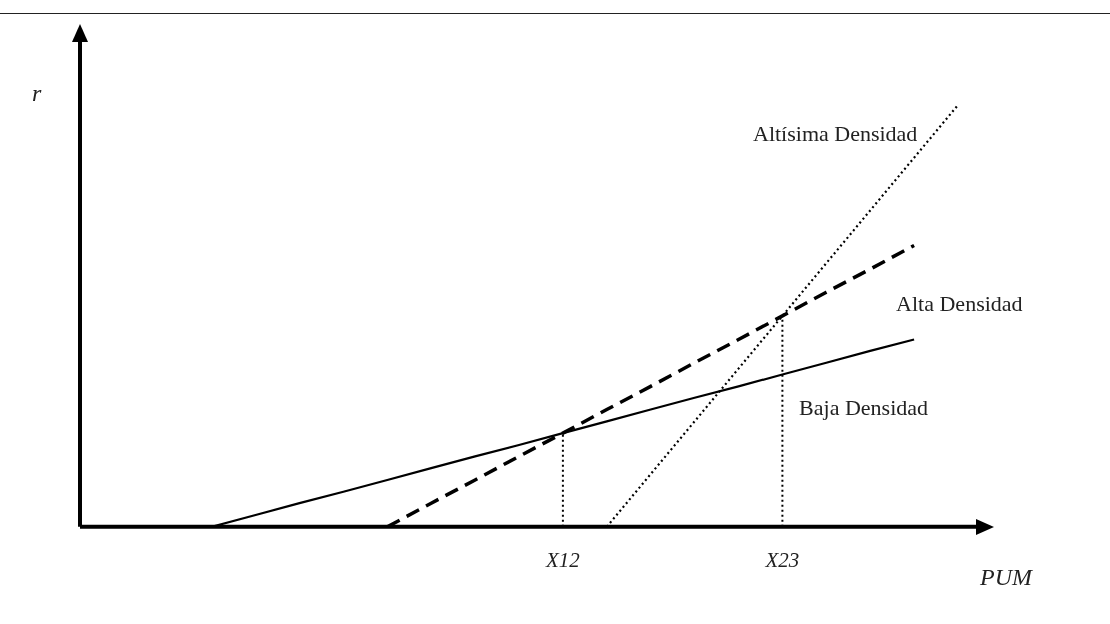 Image resolution: width=1110 pixels, height=624 pixels. Describe the element at coordinates (782, 559) in the screenshot. I see `x-tick-label: X23` at that location.